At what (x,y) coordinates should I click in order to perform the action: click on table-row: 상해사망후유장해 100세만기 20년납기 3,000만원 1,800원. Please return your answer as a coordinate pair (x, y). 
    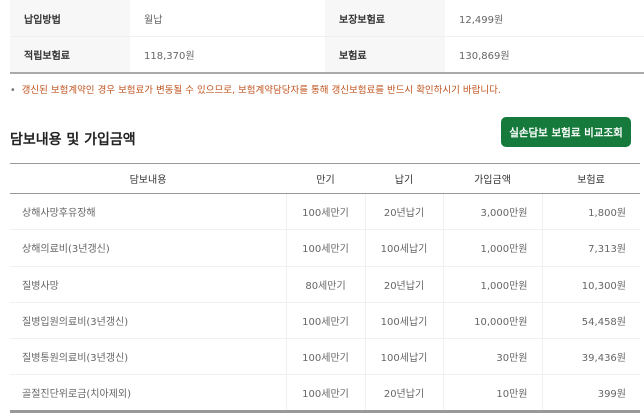
    Looking at the image, I should click on (325, 211).